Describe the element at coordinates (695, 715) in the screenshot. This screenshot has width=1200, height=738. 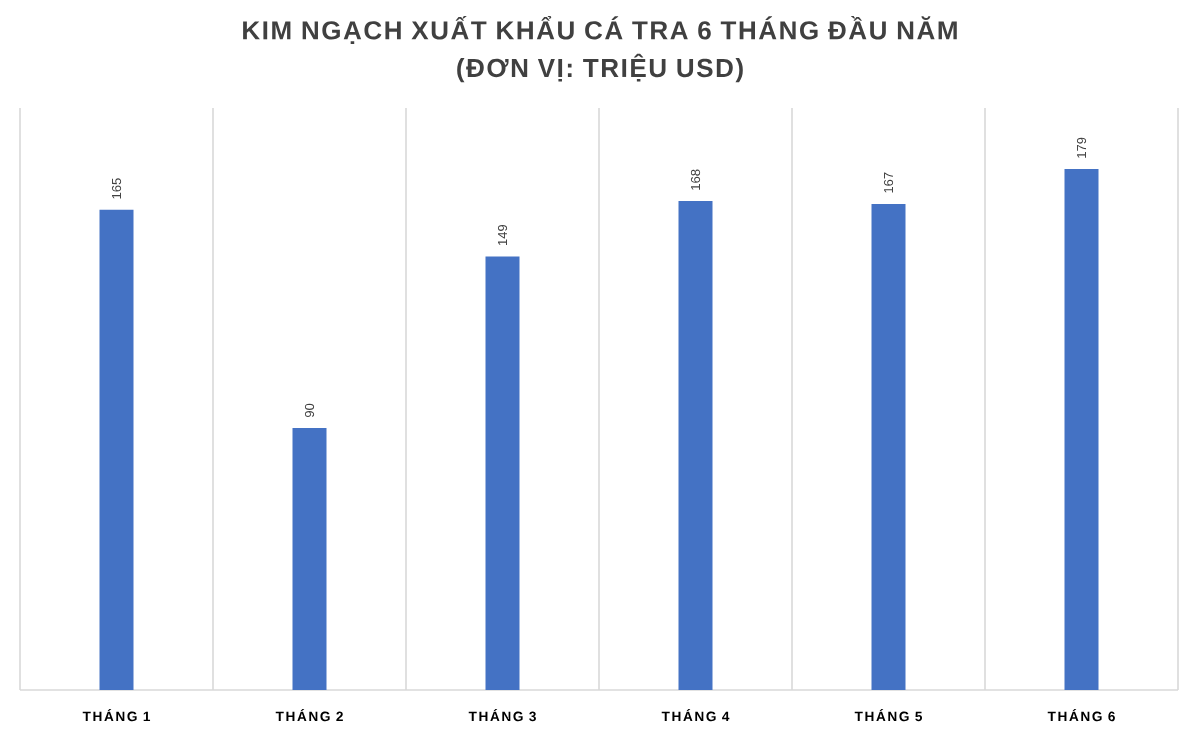
I see `x-tick-label: THÁNG 4` at that location.